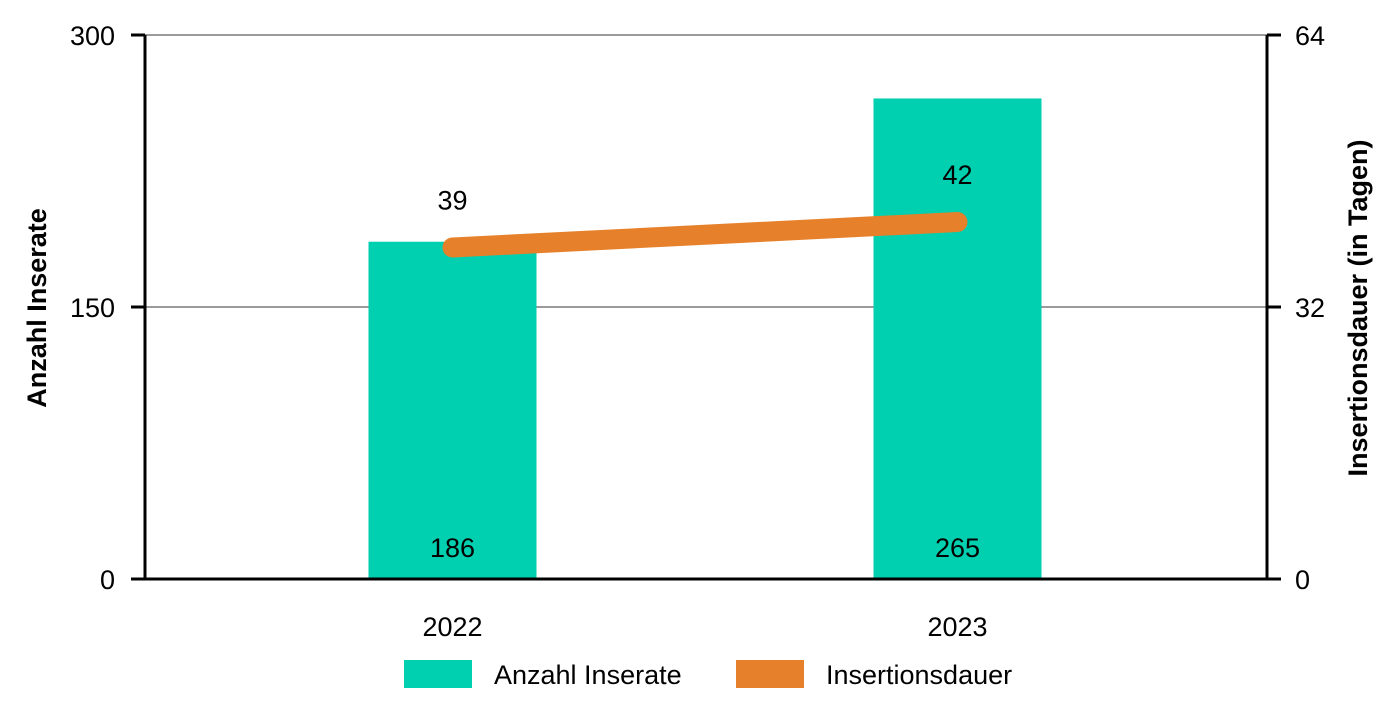 The height and width of the screenshot is (706, 1400). Describe the element at coordinates (1310, 308) in the screenshot. I see `y-right-tick-label: 32` at that location.